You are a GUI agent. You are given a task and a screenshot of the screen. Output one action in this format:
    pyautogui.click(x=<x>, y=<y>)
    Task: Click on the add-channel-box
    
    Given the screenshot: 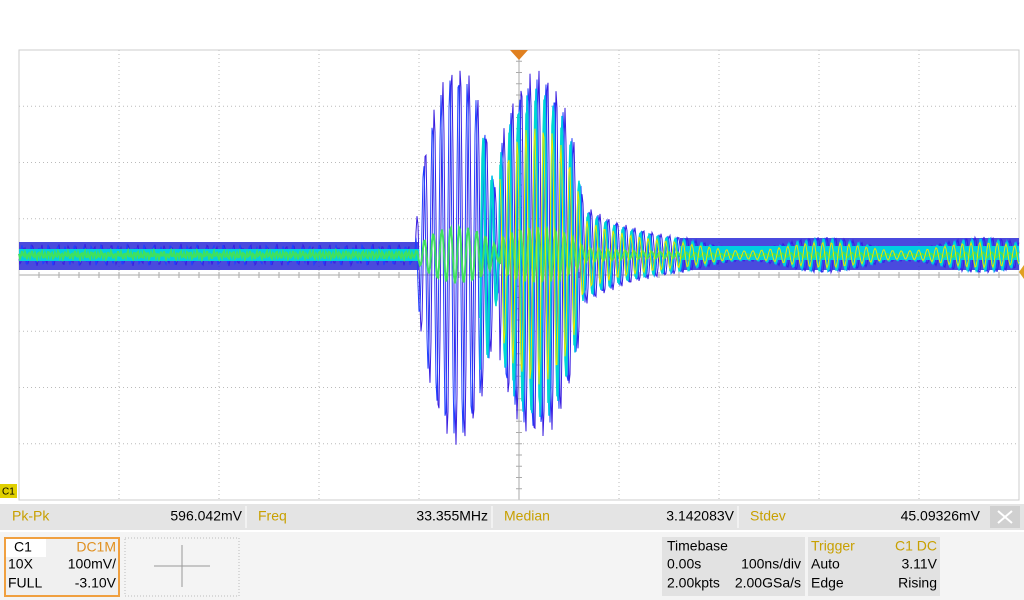 What is the action you would take?
    pyautogui.click(x=182, y=567)
    